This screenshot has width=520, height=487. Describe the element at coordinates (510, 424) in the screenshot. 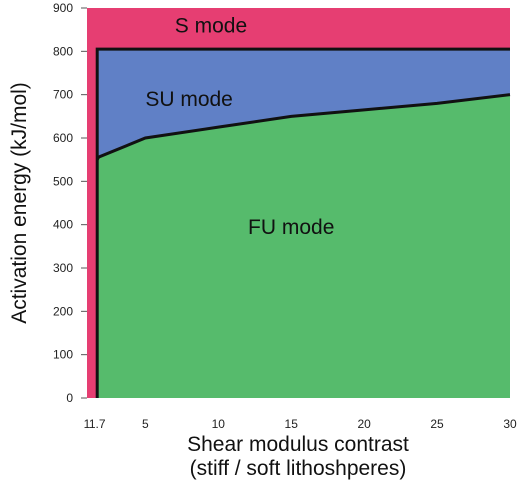

I see `x-tick-label: 30` at that location.